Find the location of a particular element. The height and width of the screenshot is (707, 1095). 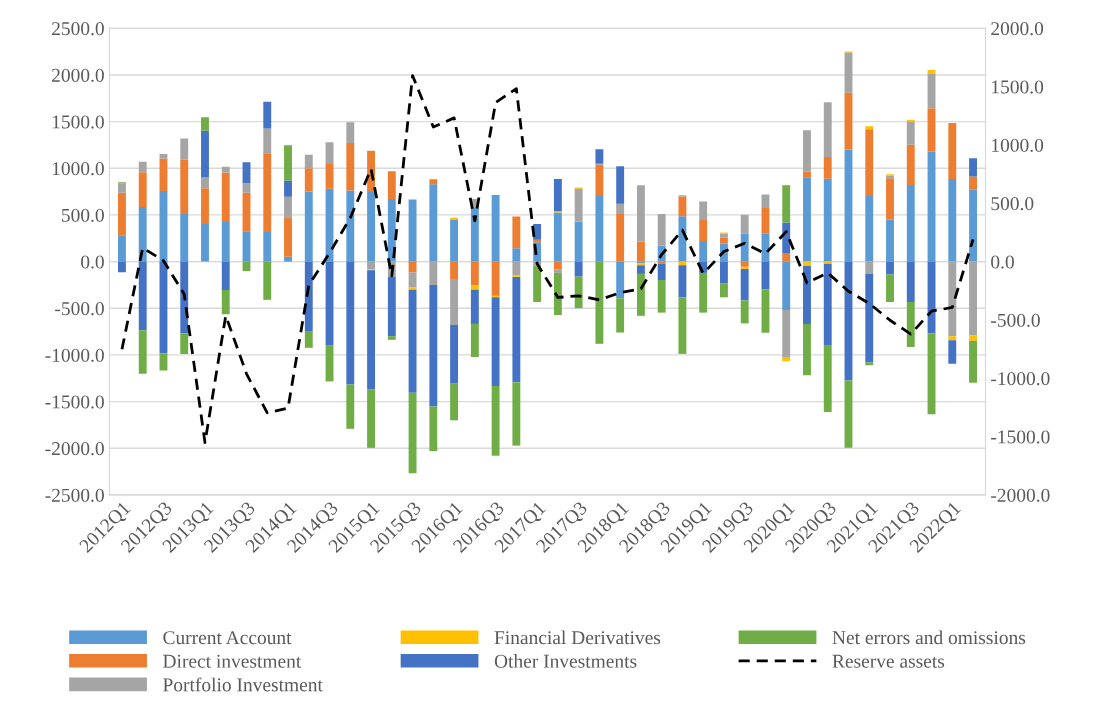

y2-tick-label: 1500.0 is located at coordinates (1018, 87).